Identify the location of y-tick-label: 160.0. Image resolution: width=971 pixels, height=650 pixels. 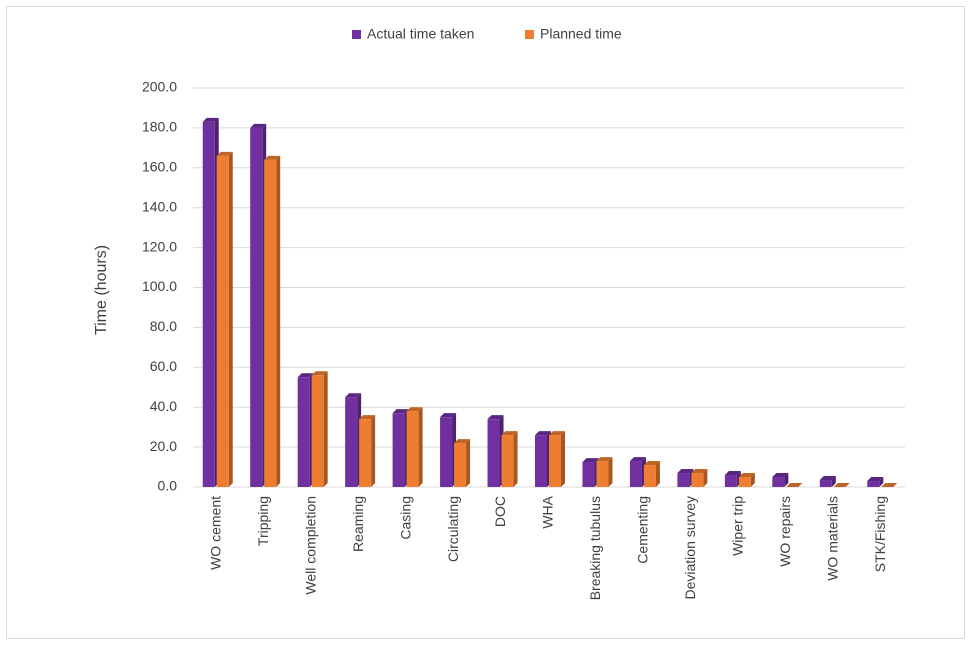
(159, 167).